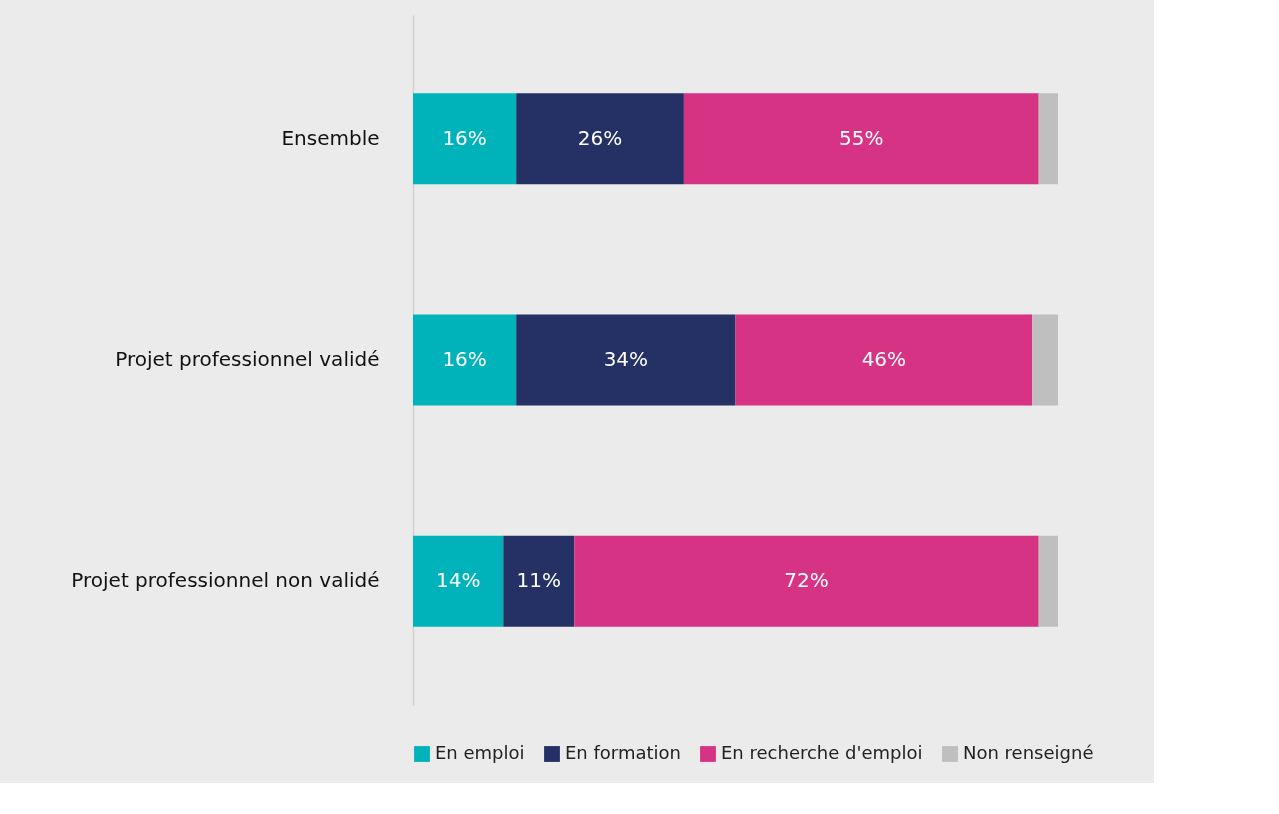 The height and width of the screenshot is (814, 1279). I want to click on data-label: 26%, so click(600, 137).